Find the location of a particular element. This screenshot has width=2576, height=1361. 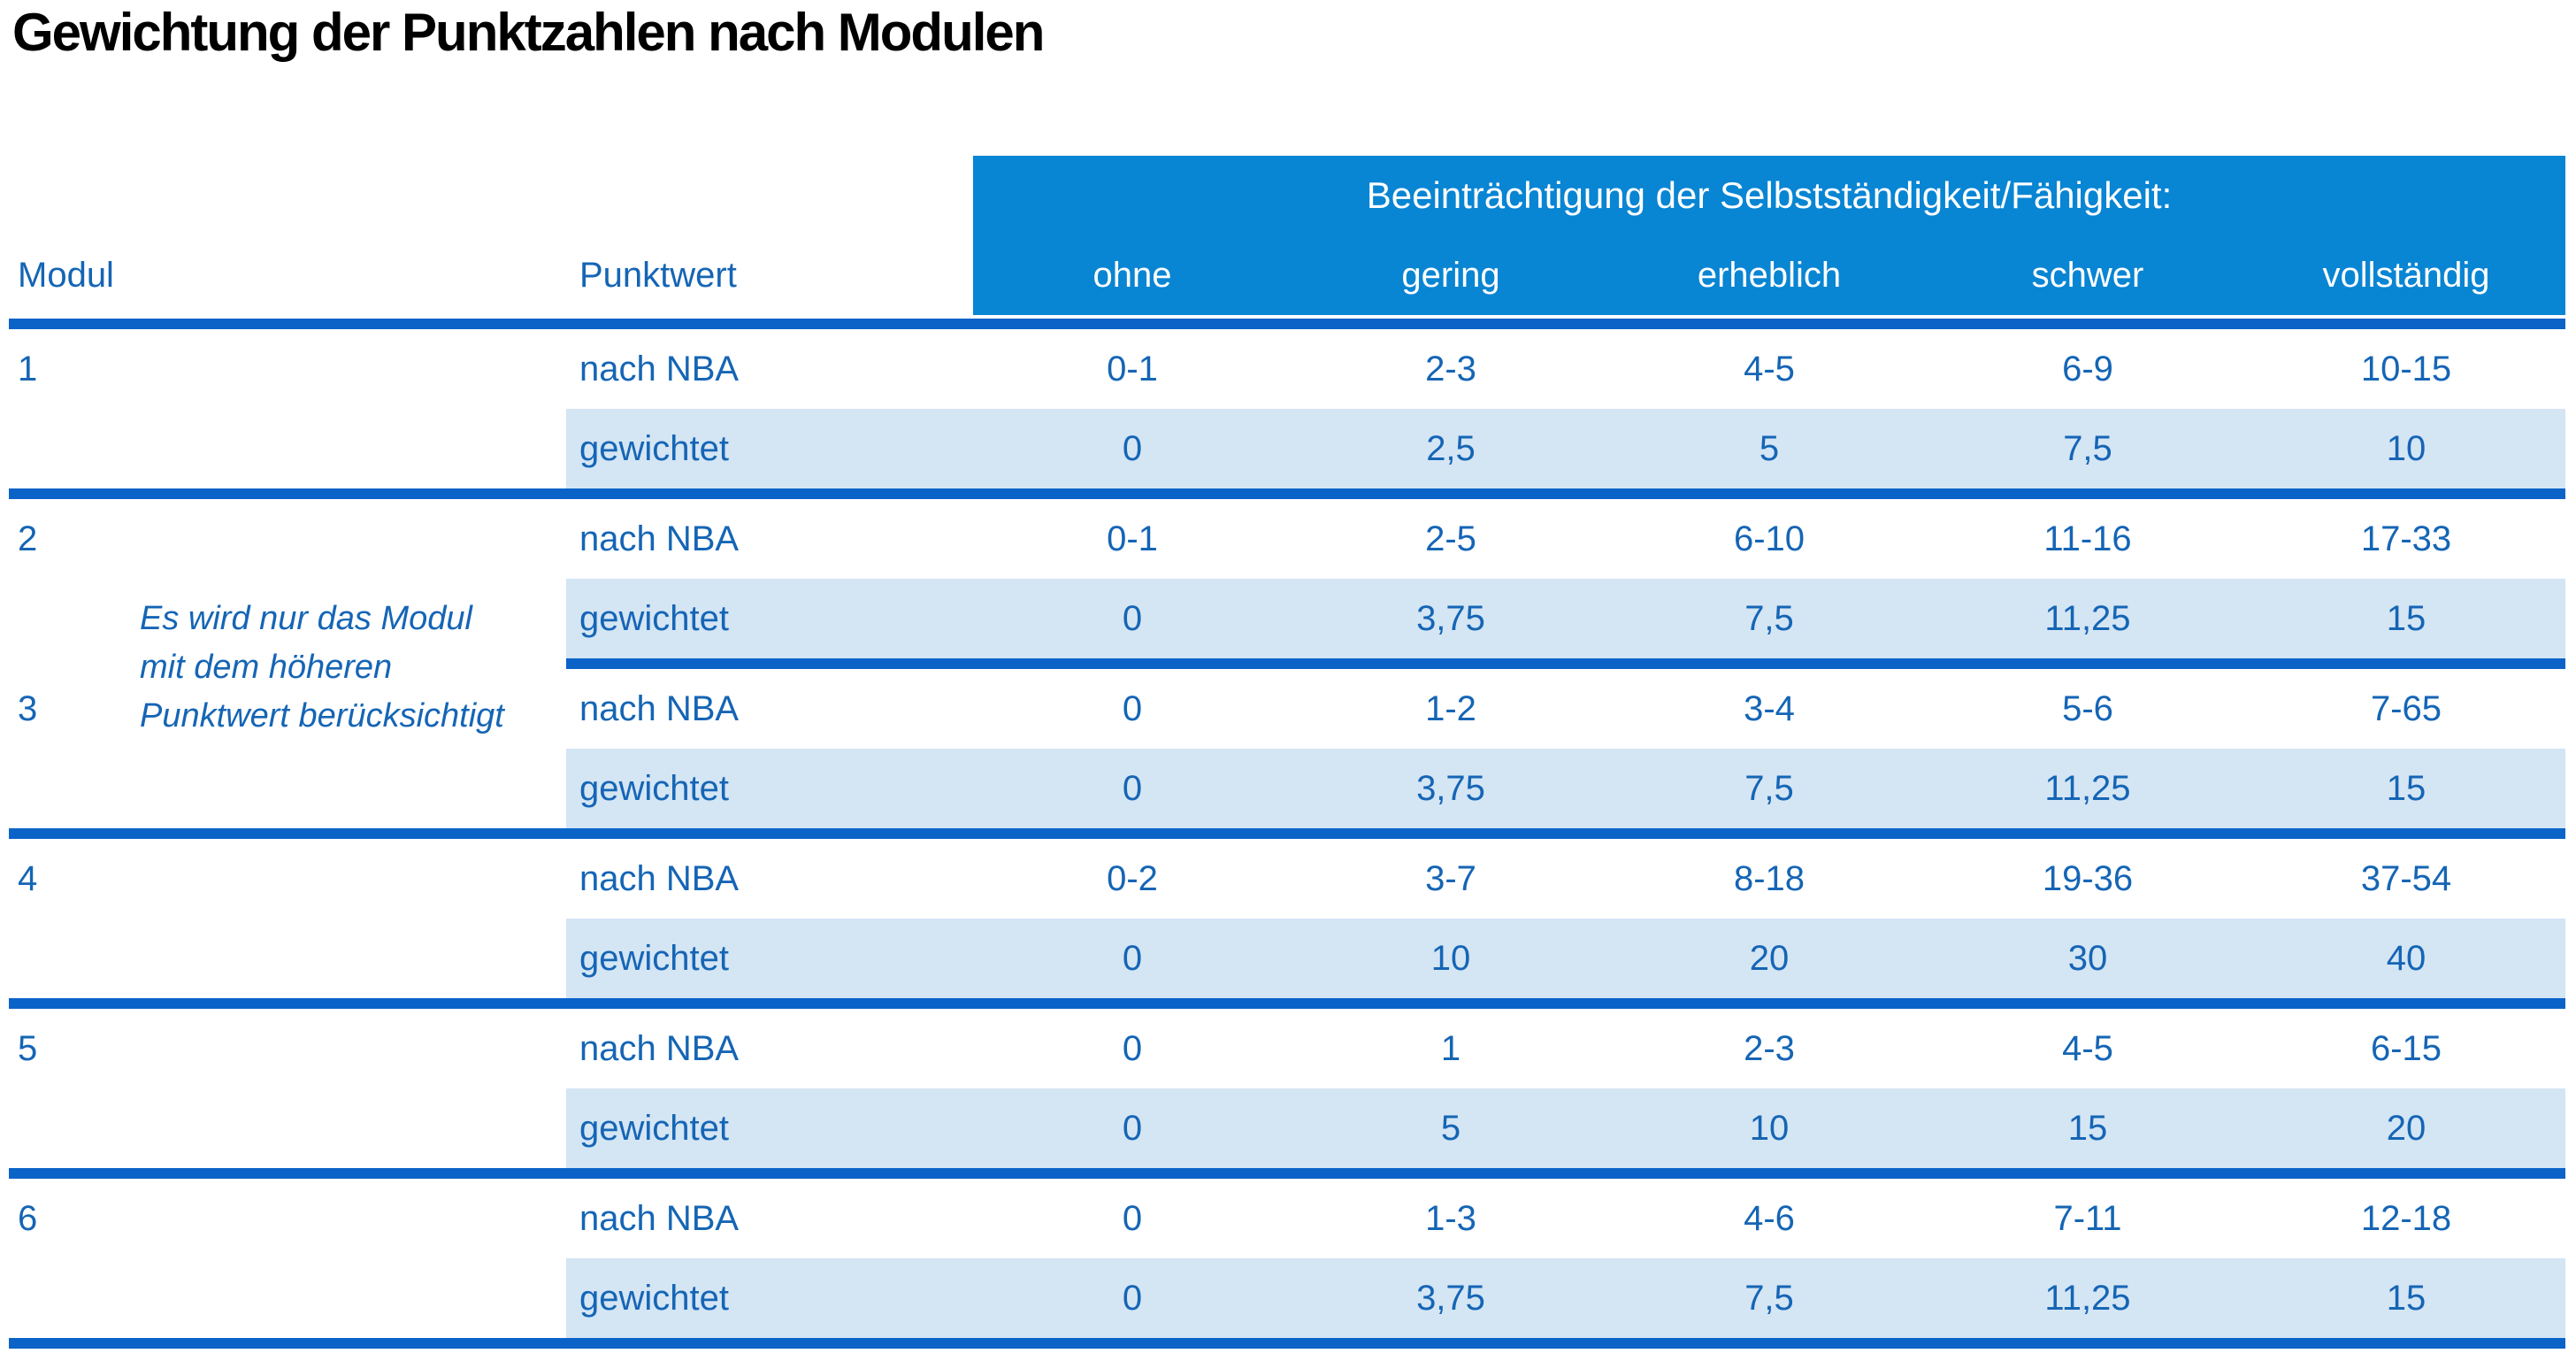

table-row-module-1-nba: 1 nach NBA 0-1 2-3 4-5 6-9 10-15 is located at coordinates (1287, 369).